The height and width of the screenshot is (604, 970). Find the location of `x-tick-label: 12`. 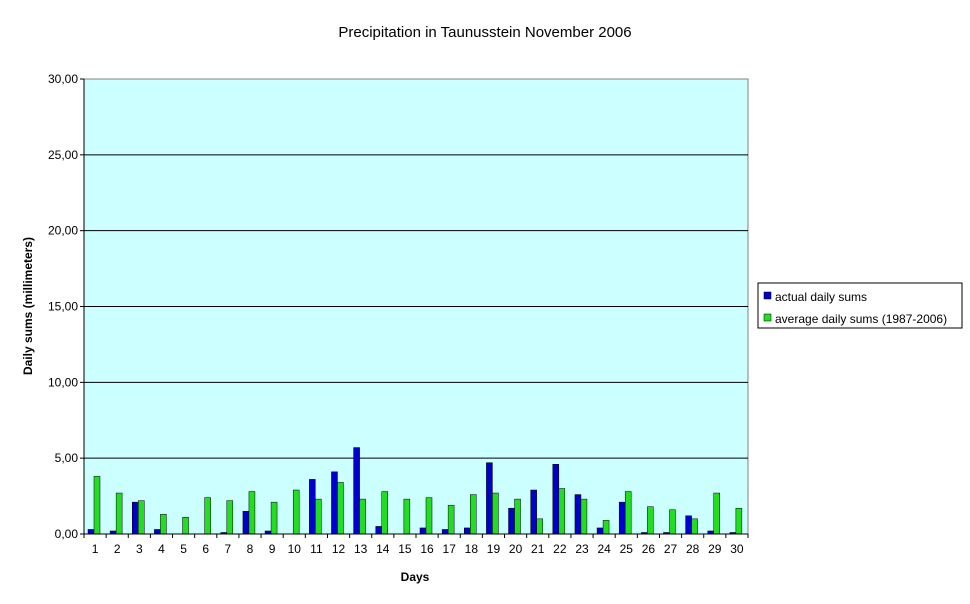

x-tick-label: 12 is located at coordinates (339, 549).